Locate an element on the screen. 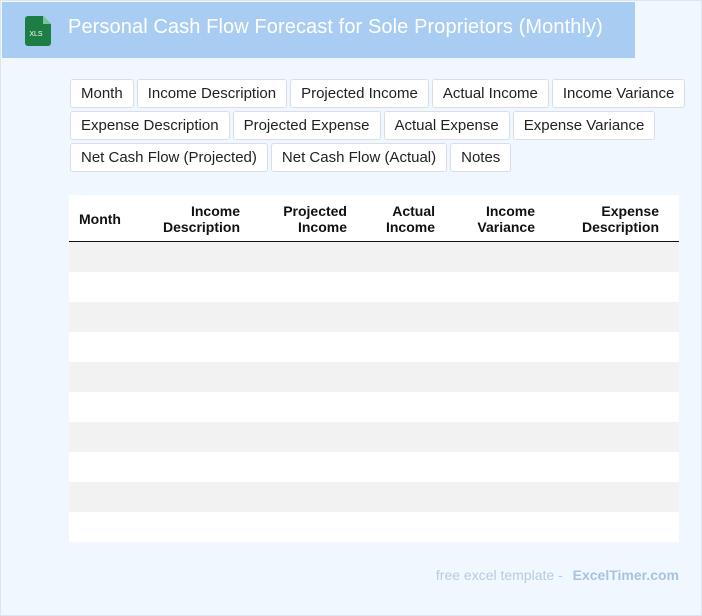  xls-file-icon: XLS is located at coordinates (38, 31).